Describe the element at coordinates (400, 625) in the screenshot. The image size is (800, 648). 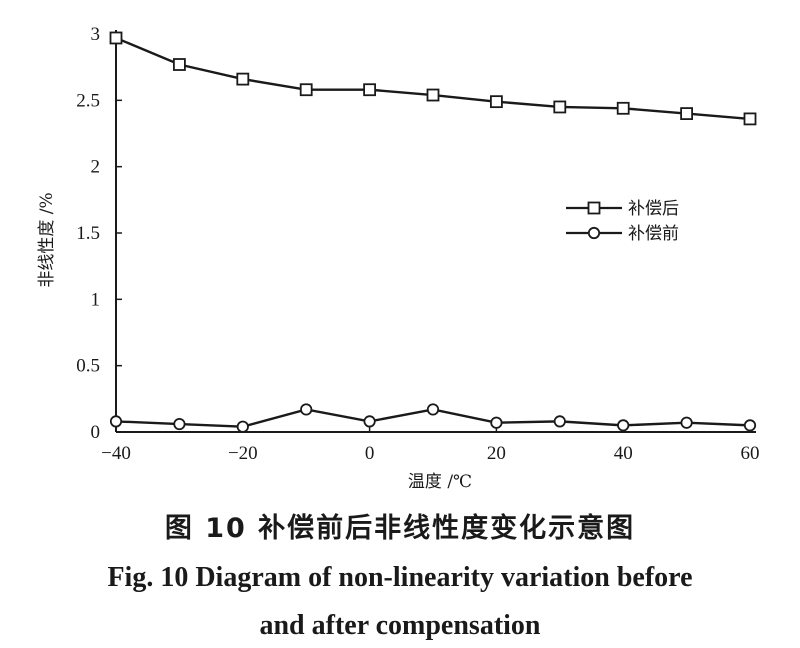
I see `figure-caption-english-line2: and after compensation` at that location.